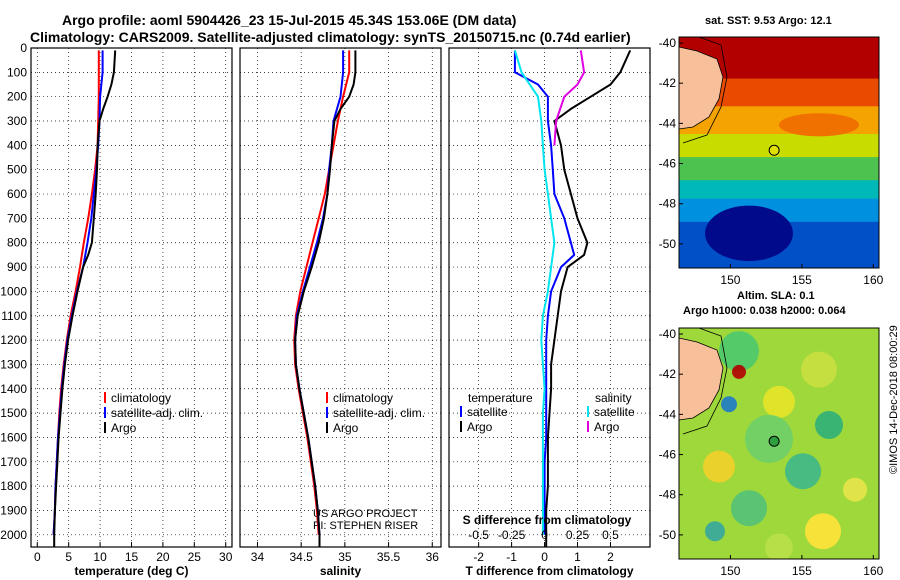 Image resolution: width=900 pixels, height=580 pixels. Describe the element at coordinates (157, 413) in the screenshot. I see `temperature-legend-label: satellite-adj. clim.` at that location.